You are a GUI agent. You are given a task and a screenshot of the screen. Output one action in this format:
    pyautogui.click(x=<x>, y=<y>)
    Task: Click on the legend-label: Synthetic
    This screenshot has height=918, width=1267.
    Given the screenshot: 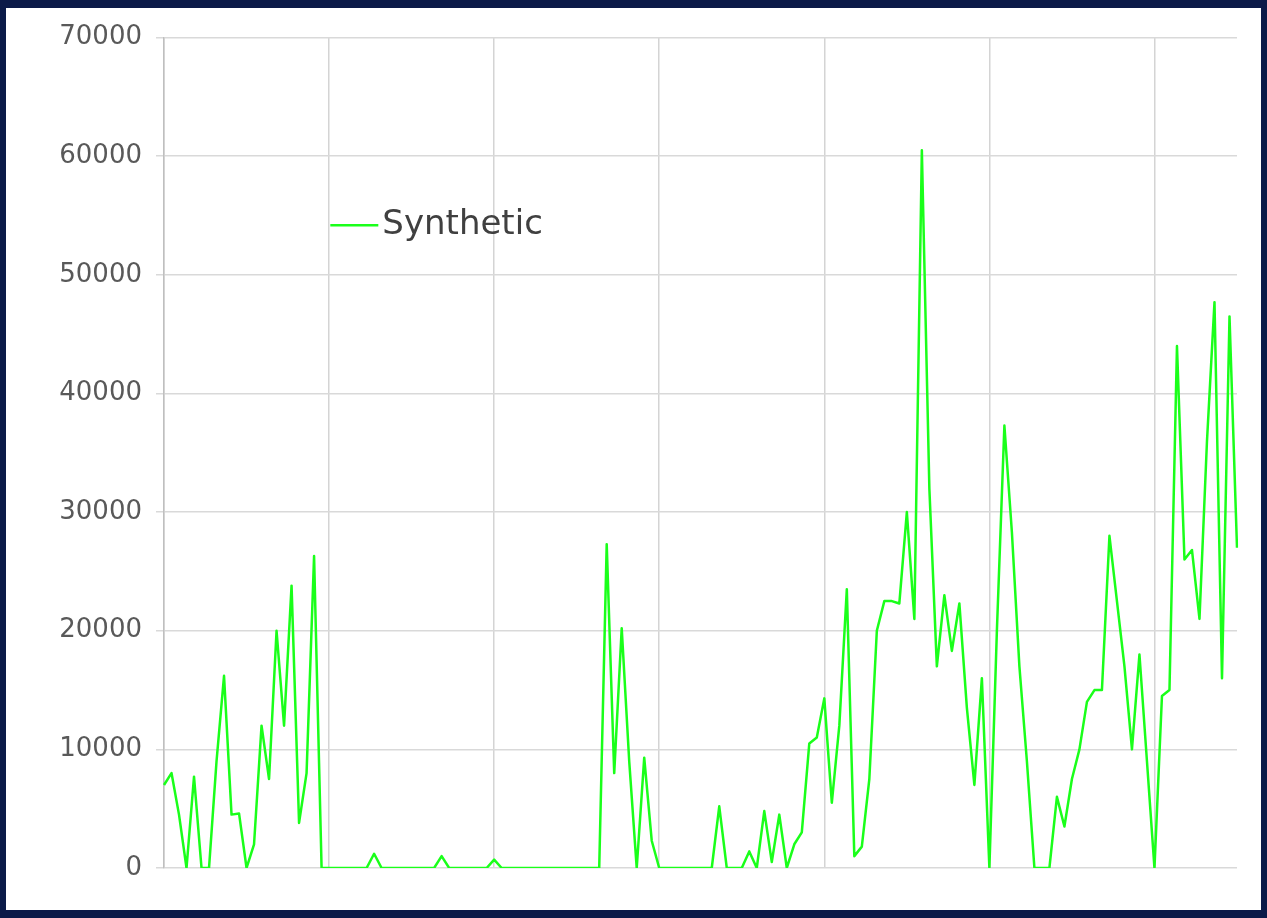 What is the action you would take?
    pyautogui.click(x=462, y=222)
    